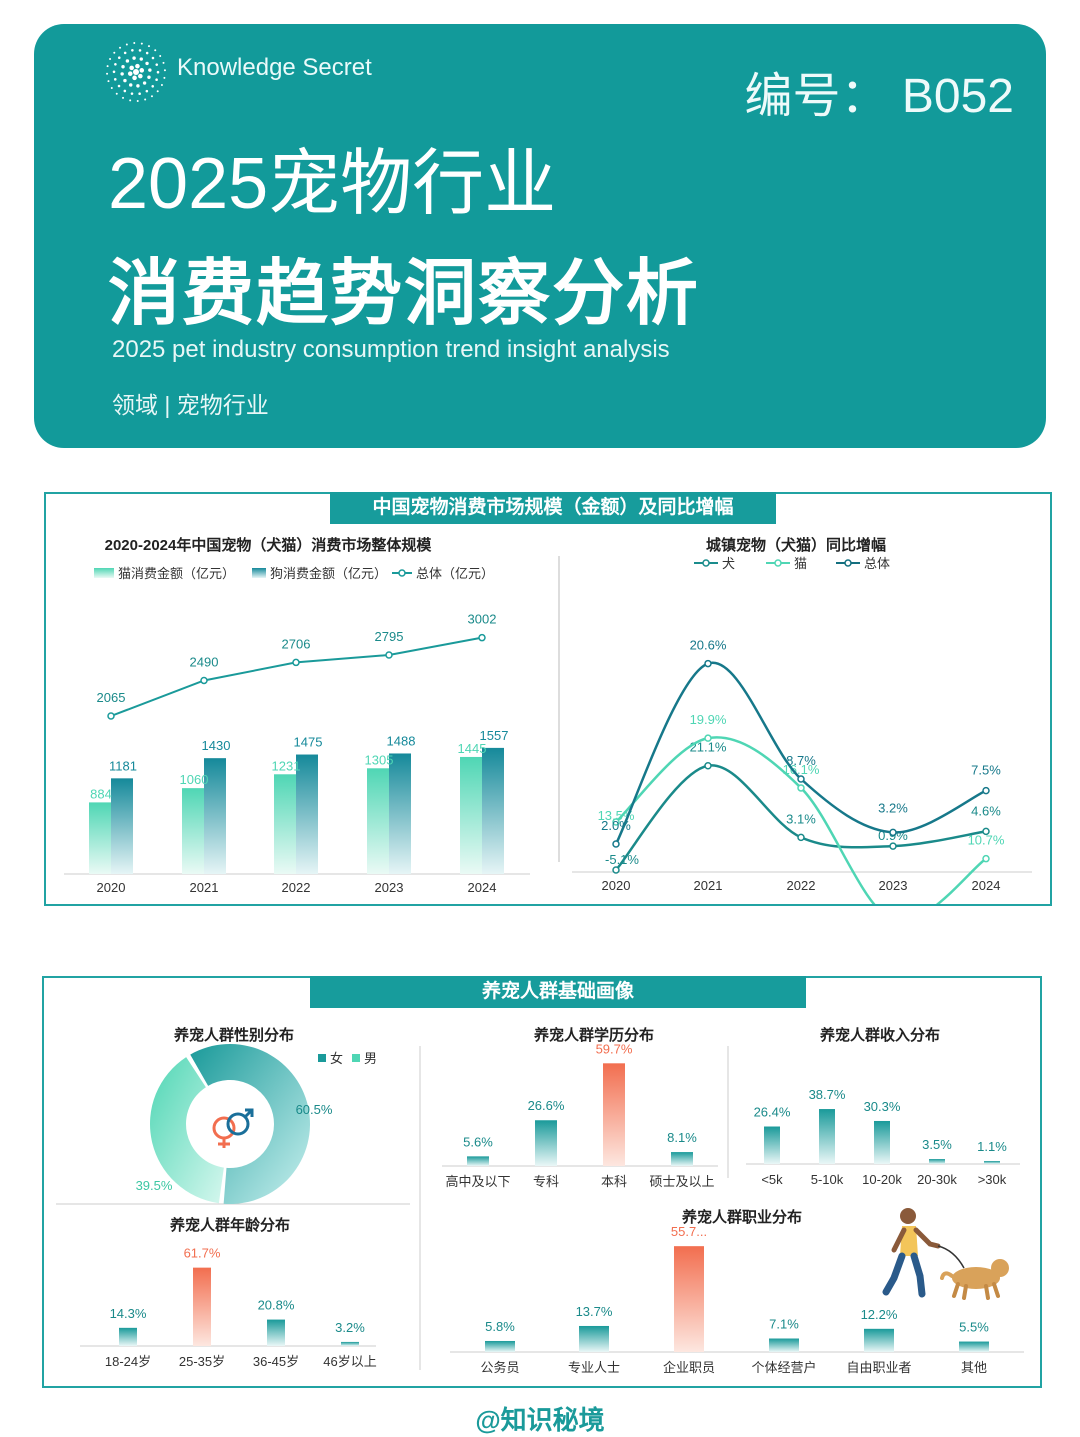 This screenshot has width=1080, height=1437. Describe the element at coordinates (594, 1367) in the screenshot. I see `occupation-x-tick: 专业人士` at that location.